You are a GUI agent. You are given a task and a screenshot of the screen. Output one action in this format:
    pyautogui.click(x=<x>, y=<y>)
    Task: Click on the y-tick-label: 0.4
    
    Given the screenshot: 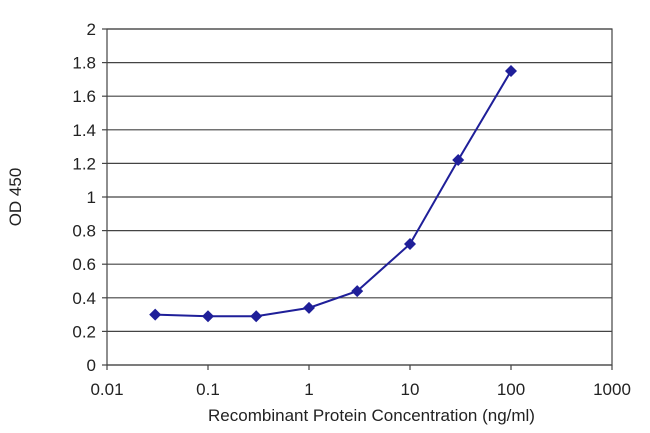 What is the action you would take?
    pyautogui.click(x=84, y=298)
    